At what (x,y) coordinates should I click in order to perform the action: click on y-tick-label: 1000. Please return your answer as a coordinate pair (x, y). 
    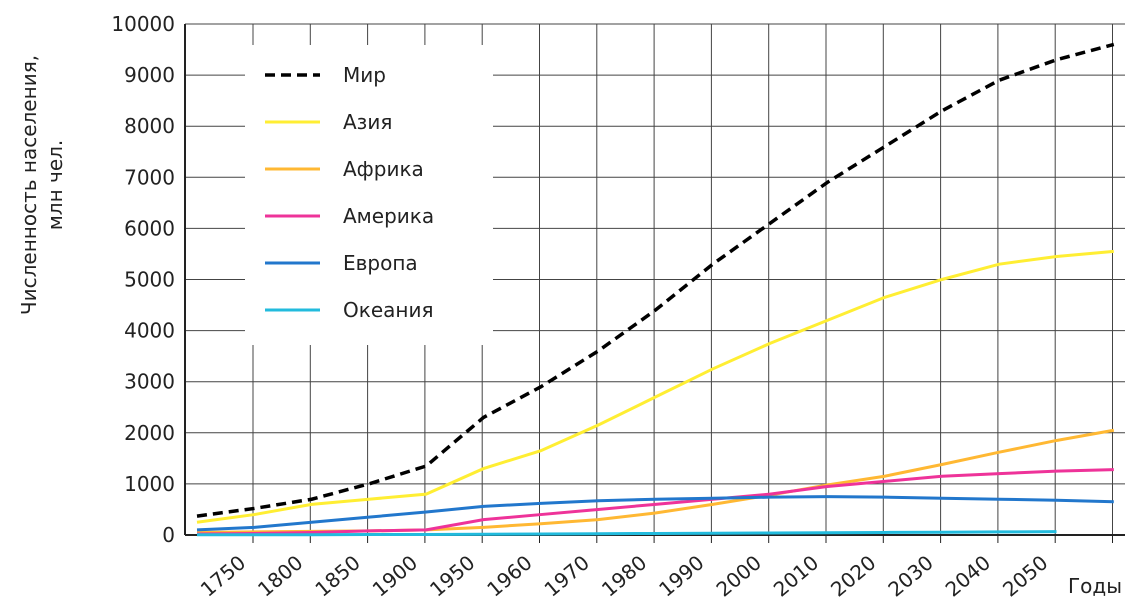
    Looking at the image, I should click on (149, 484).